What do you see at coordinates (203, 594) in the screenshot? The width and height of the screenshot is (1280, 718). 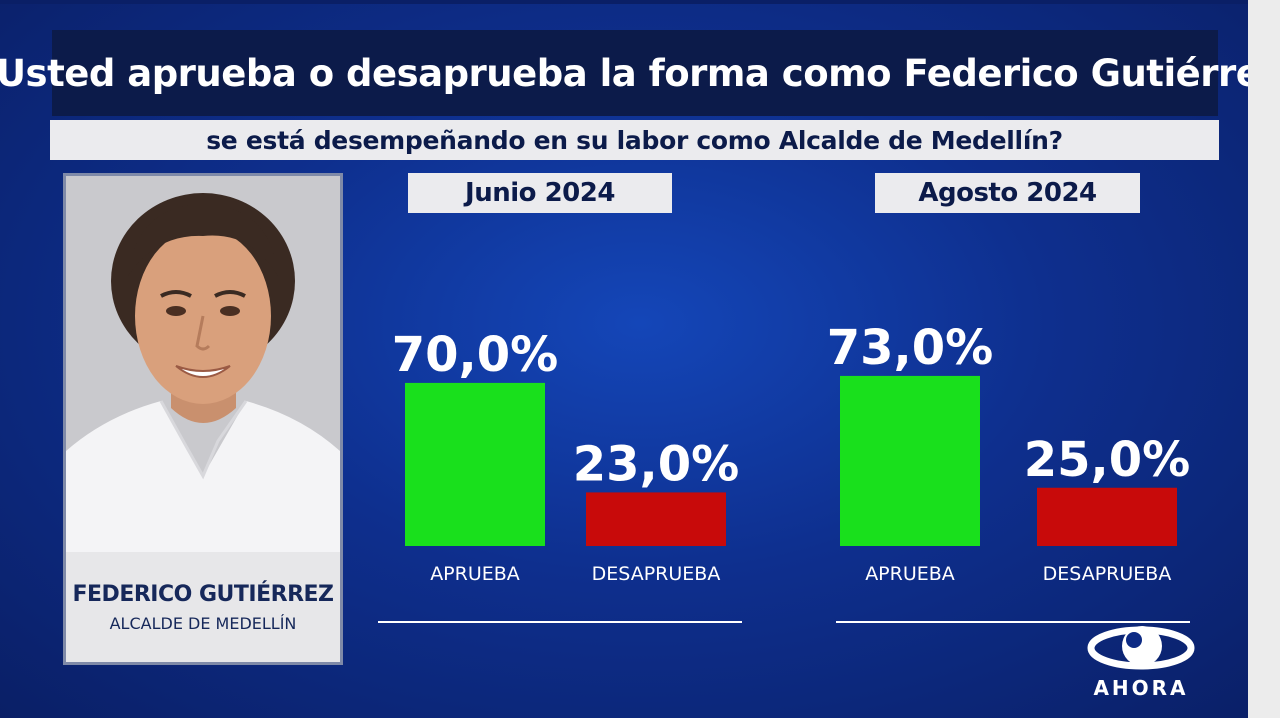 I see `candidate-name: FEDERICO GUTIÉRREZ` at bounding box center [203, 594].